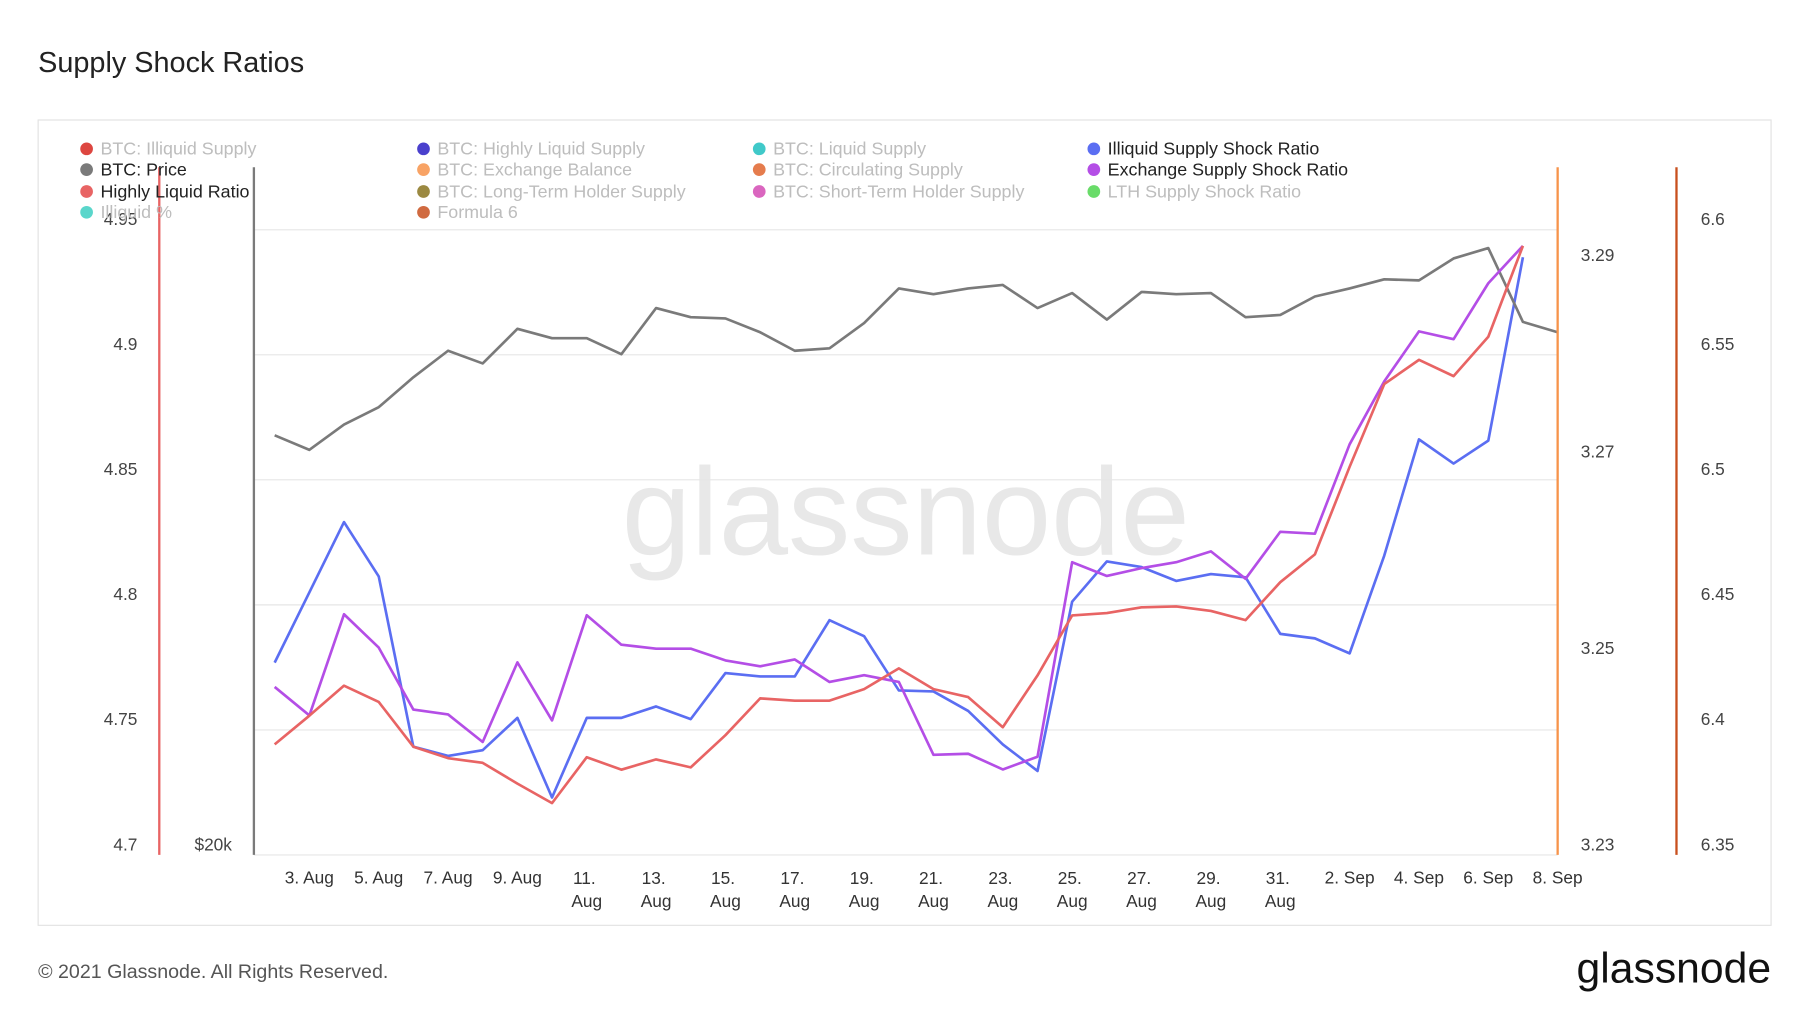  Describe the element at coordinates (1204, 191) in the screenshot. I see `legend-label: LTH Supply Shock Ratio` at that location.